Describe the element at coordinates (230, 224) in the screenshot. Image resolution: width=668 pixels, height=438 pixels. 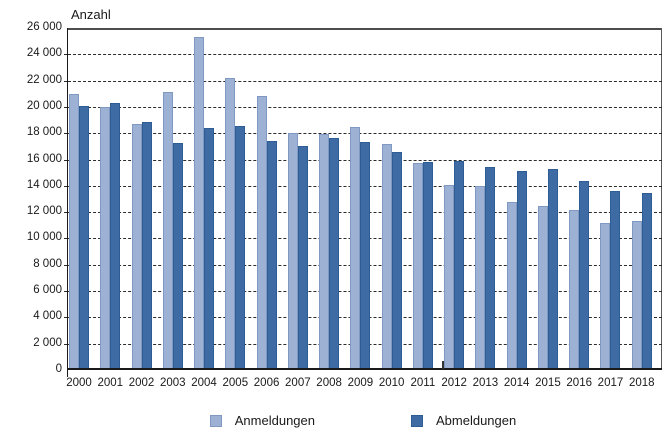
I see `bar-anmeldungen-2005` at that location.